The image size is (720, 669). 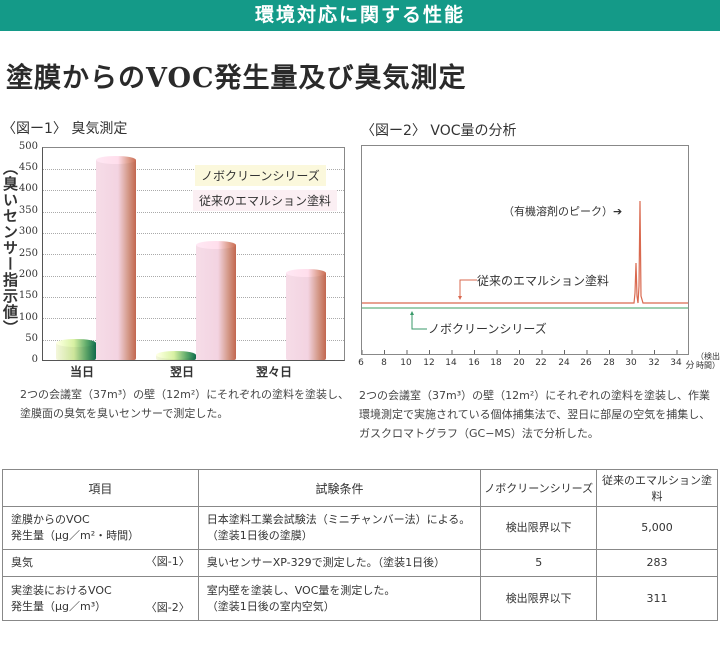 What do you see at coordinates (50, 519) in the screenshot?
I see `item-line: 塗膜からのVOC` at bounding box center [50, 519].